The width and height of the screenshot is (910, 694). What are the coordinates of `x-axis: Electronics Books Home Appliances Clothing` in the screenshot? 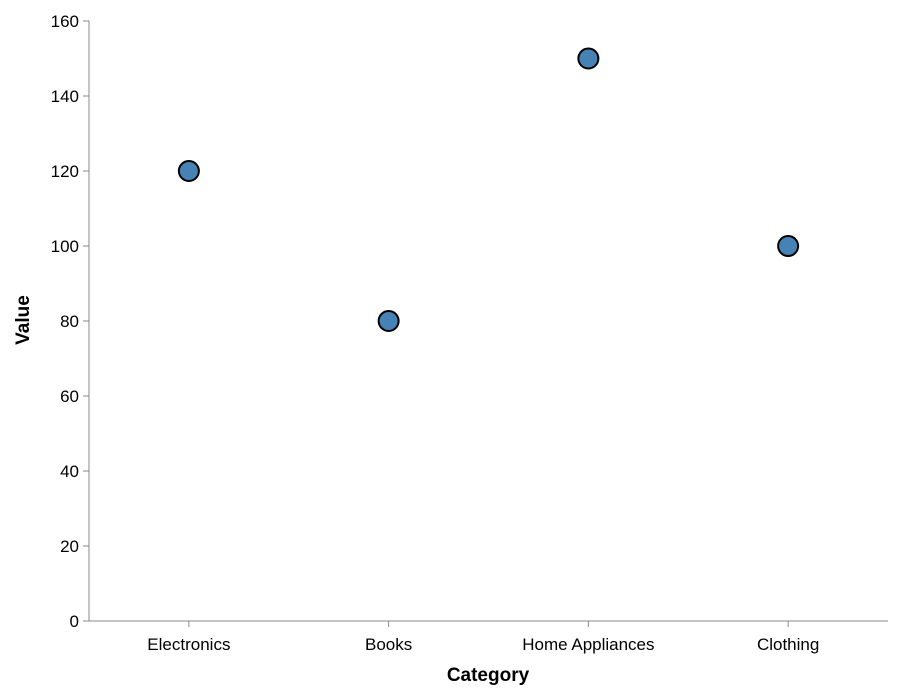 It's located at (488, 637).